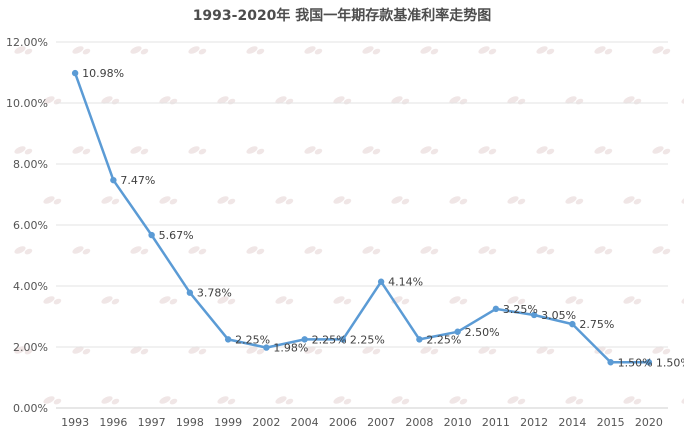 The width and height of the screenshot is (684, 448). What do you see at coordinates (572, 422) in the screenshot?
I see `x-tick-label: 2014` at bounding box center [572, 422].